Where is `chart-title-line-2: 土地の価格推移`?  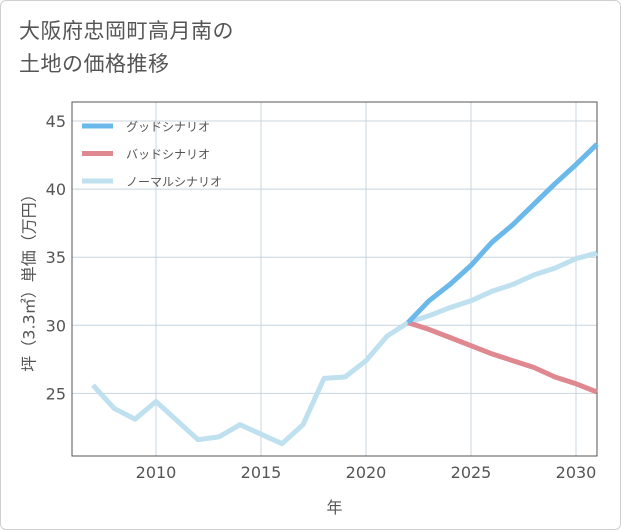 chart-title-line-2: 土地の価格推移 is located at coordinates (94, 64).